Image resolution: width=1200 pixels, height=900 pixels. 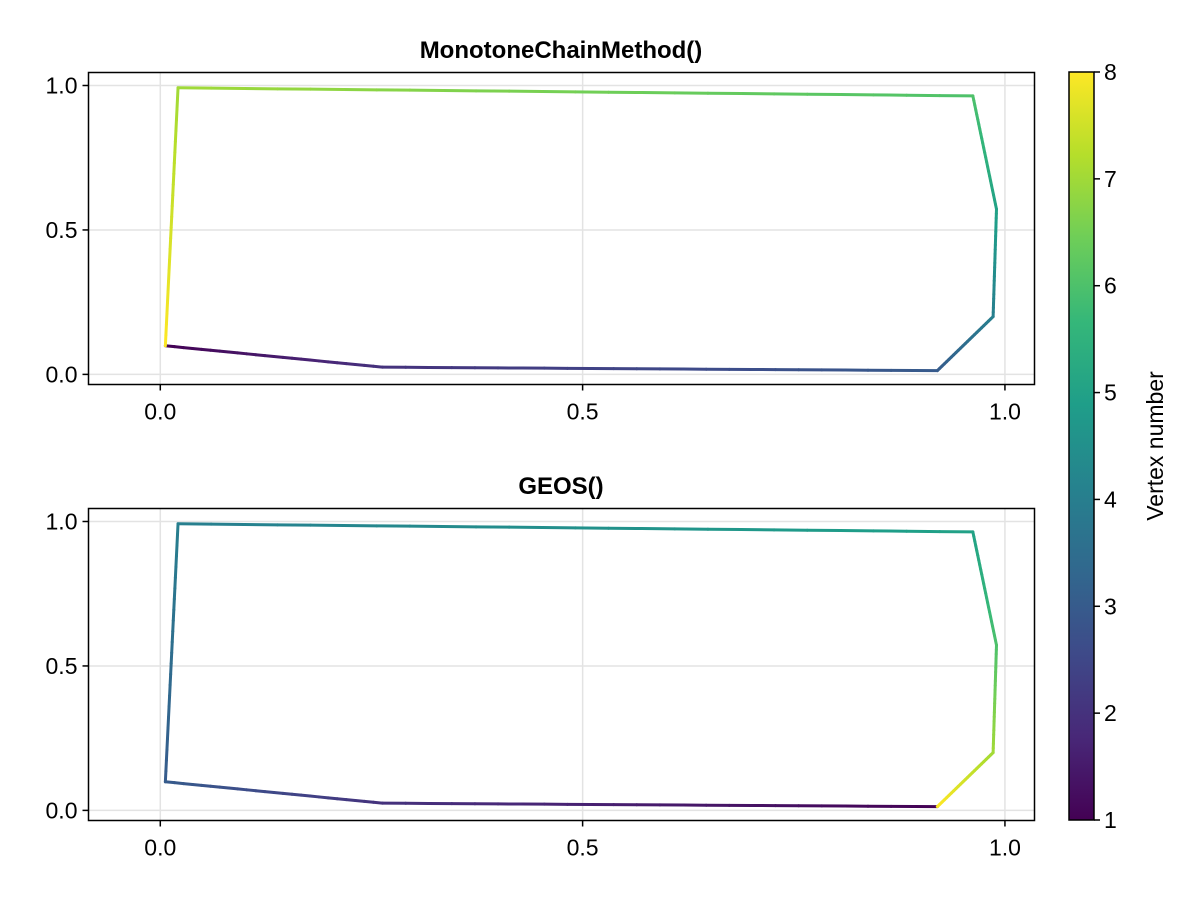 I want to click on colorbar-tick-label: 5, so click(x=1110, y=393).